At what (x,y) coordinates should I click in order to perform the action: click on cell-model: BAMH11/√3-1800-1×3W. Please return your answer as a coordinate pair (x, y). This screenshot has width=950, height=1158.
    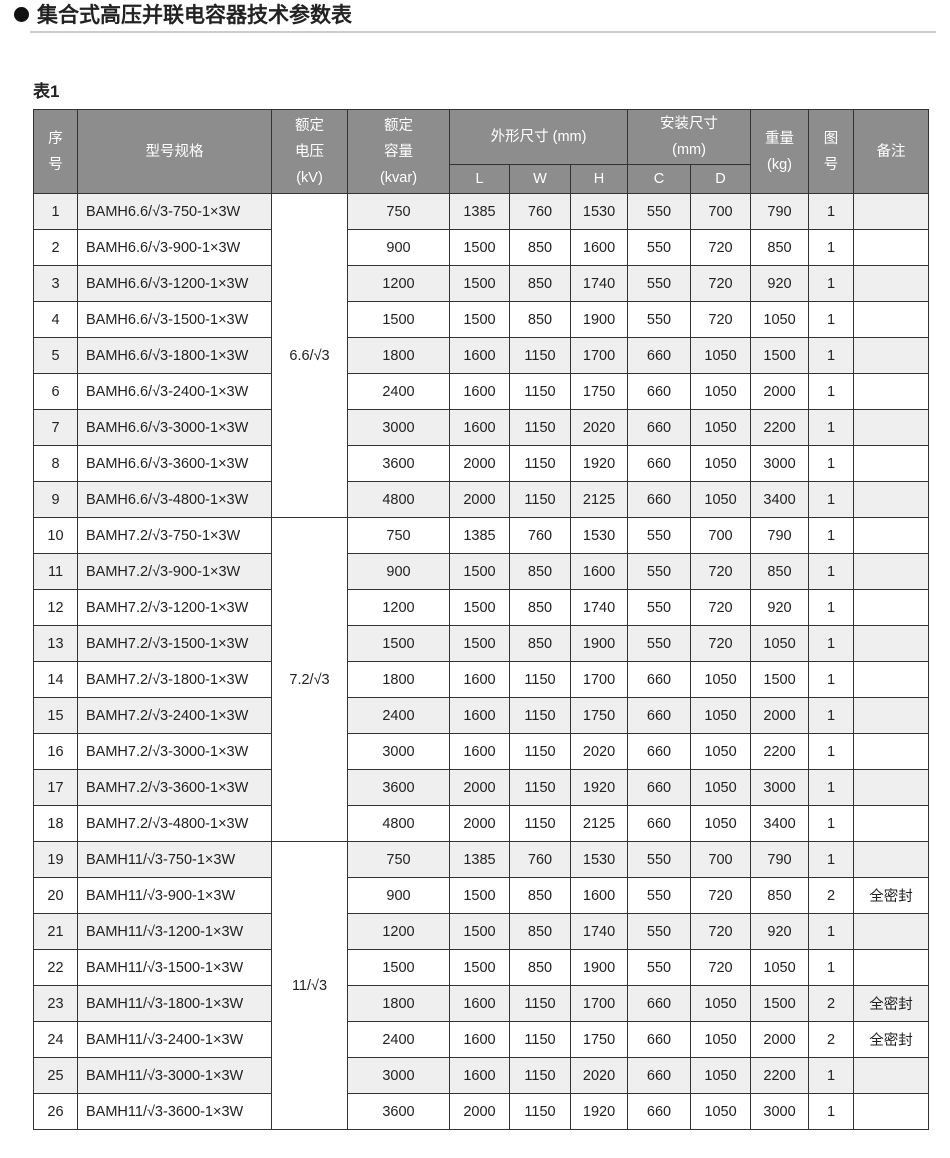
    Looking at the image, I should click on (174, 1003).